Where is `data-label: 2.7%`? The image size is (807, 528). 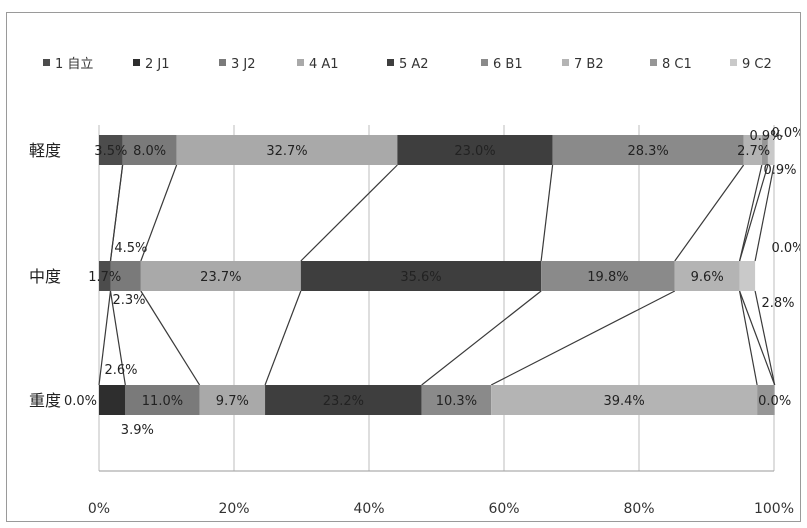
data-label: 2.7% is located at coordinates (753, 151).